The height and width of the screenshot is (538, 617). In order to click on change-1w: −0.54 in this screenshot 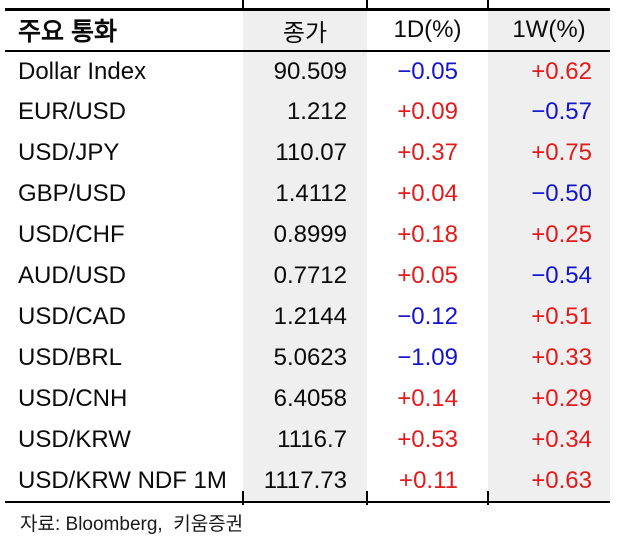, I will do `click(549, 276)`.